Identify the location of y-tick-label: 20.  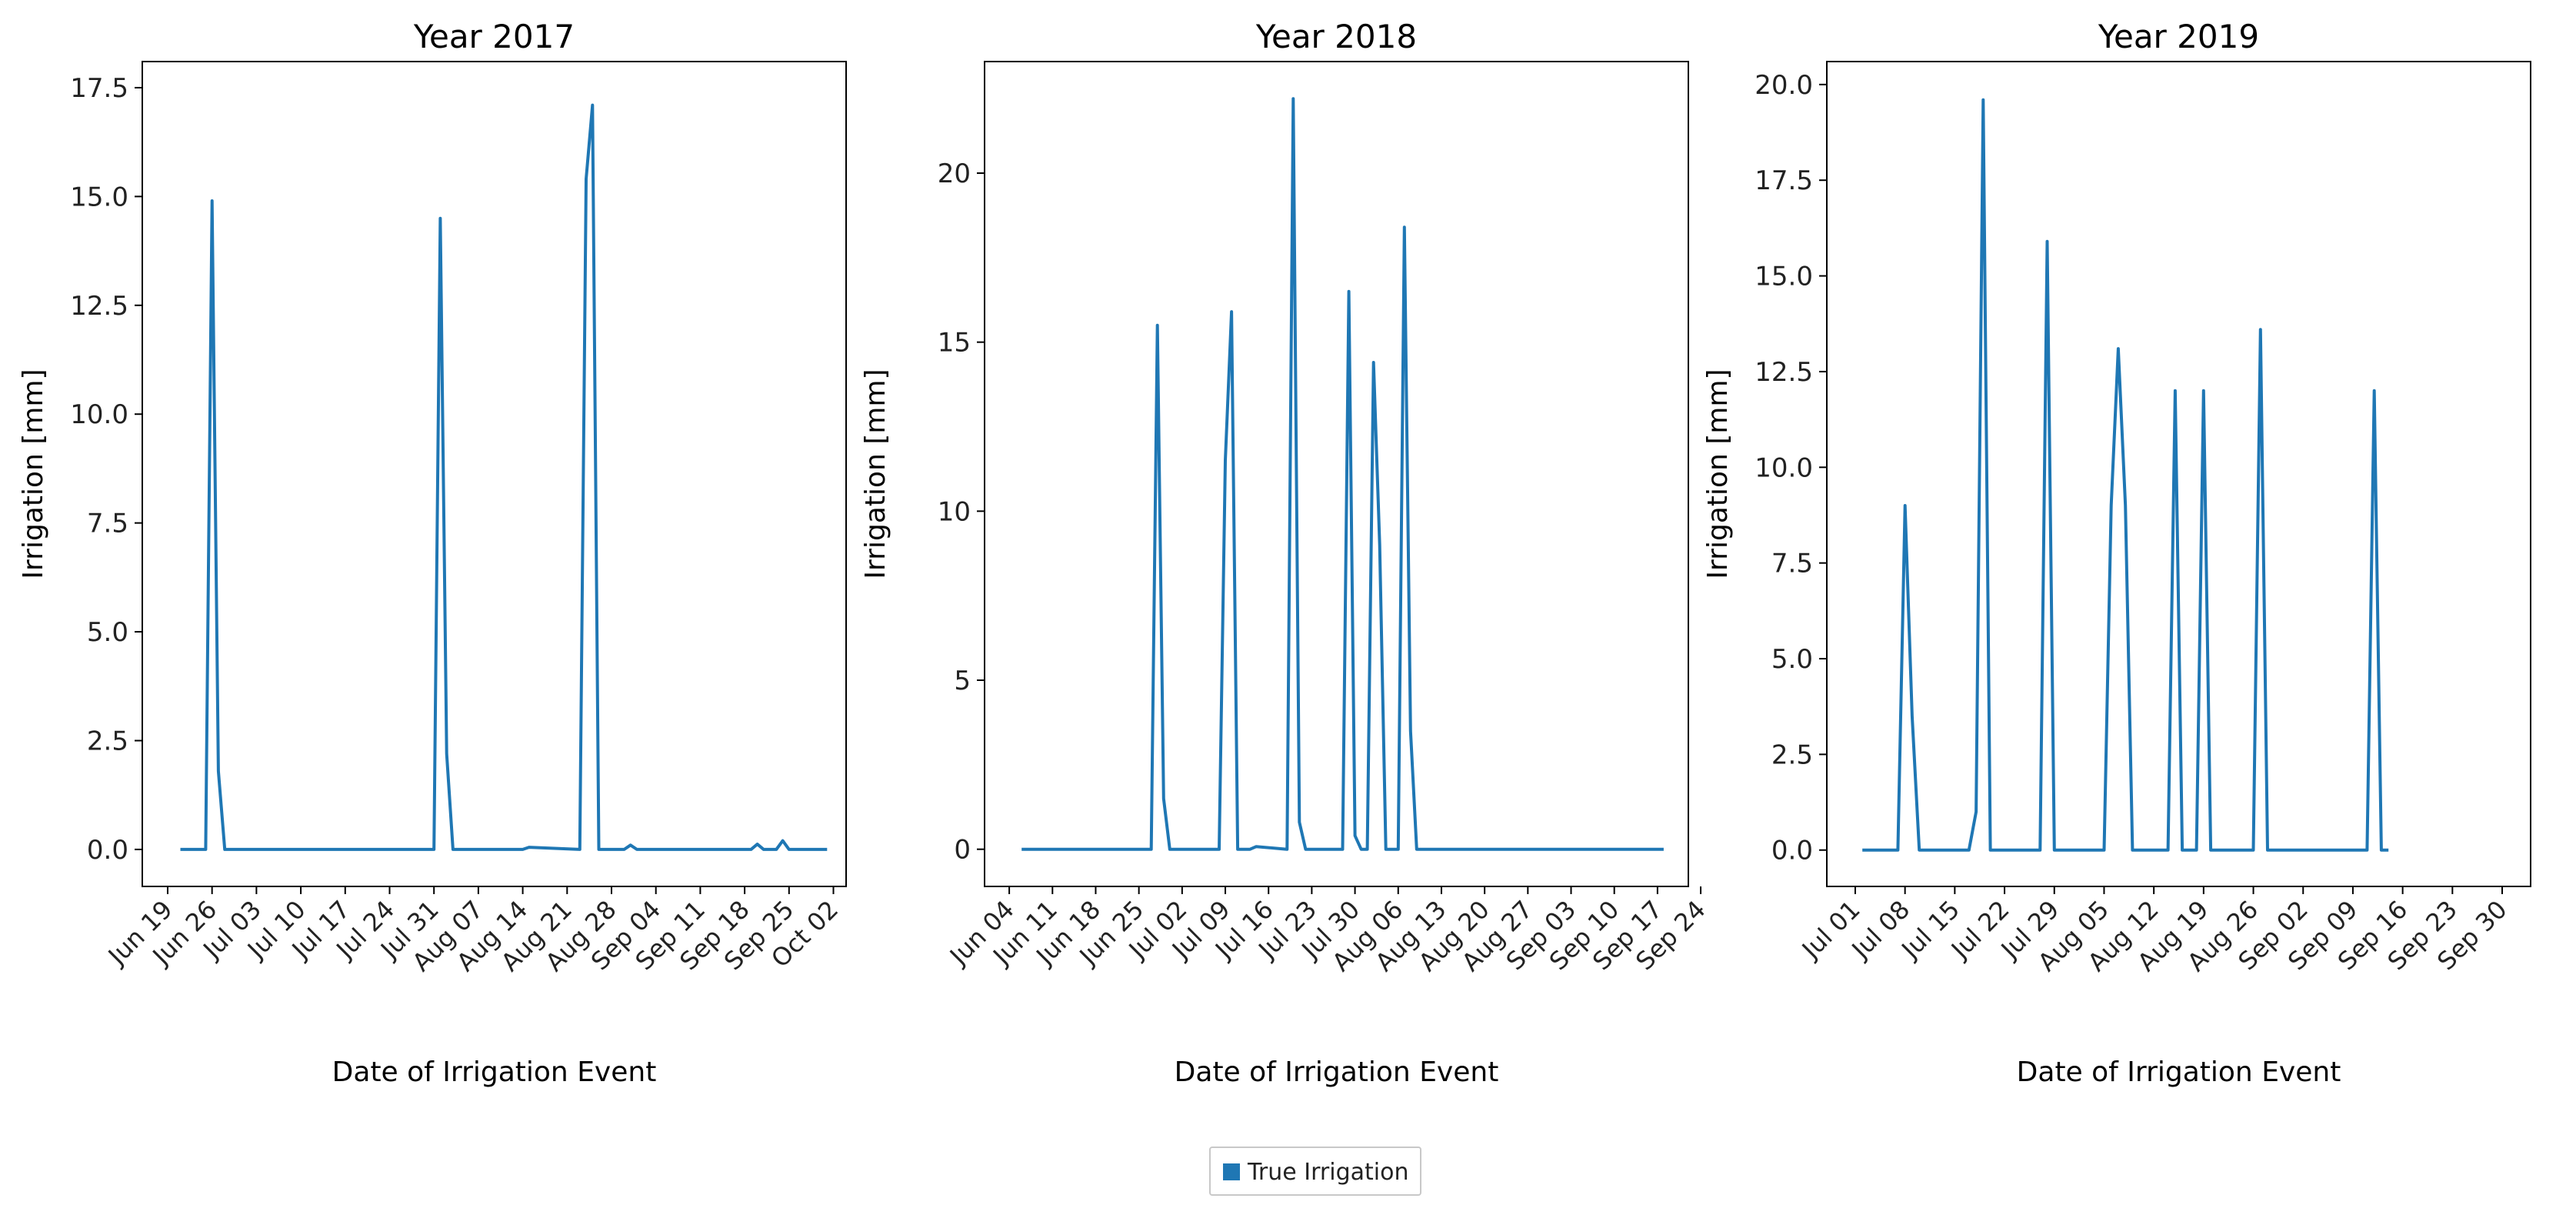
(954, 174).